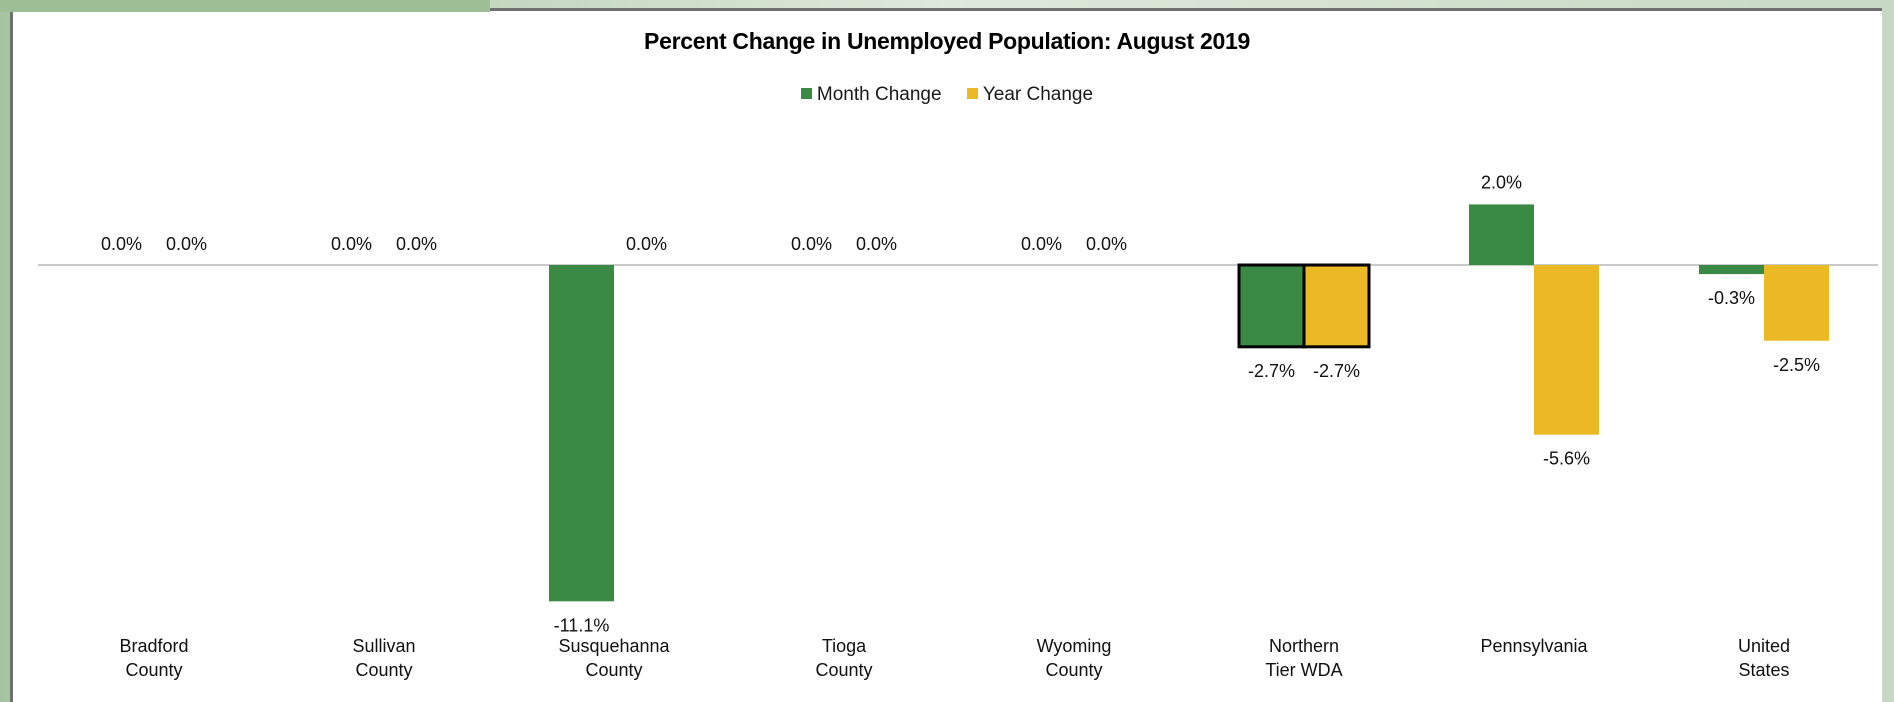 This screenshot has width=1894, height=702. What do you see at coordinates (972, 93) in the screenshot?
I see `legend-swatch-year` at bounding box center [972, 93].